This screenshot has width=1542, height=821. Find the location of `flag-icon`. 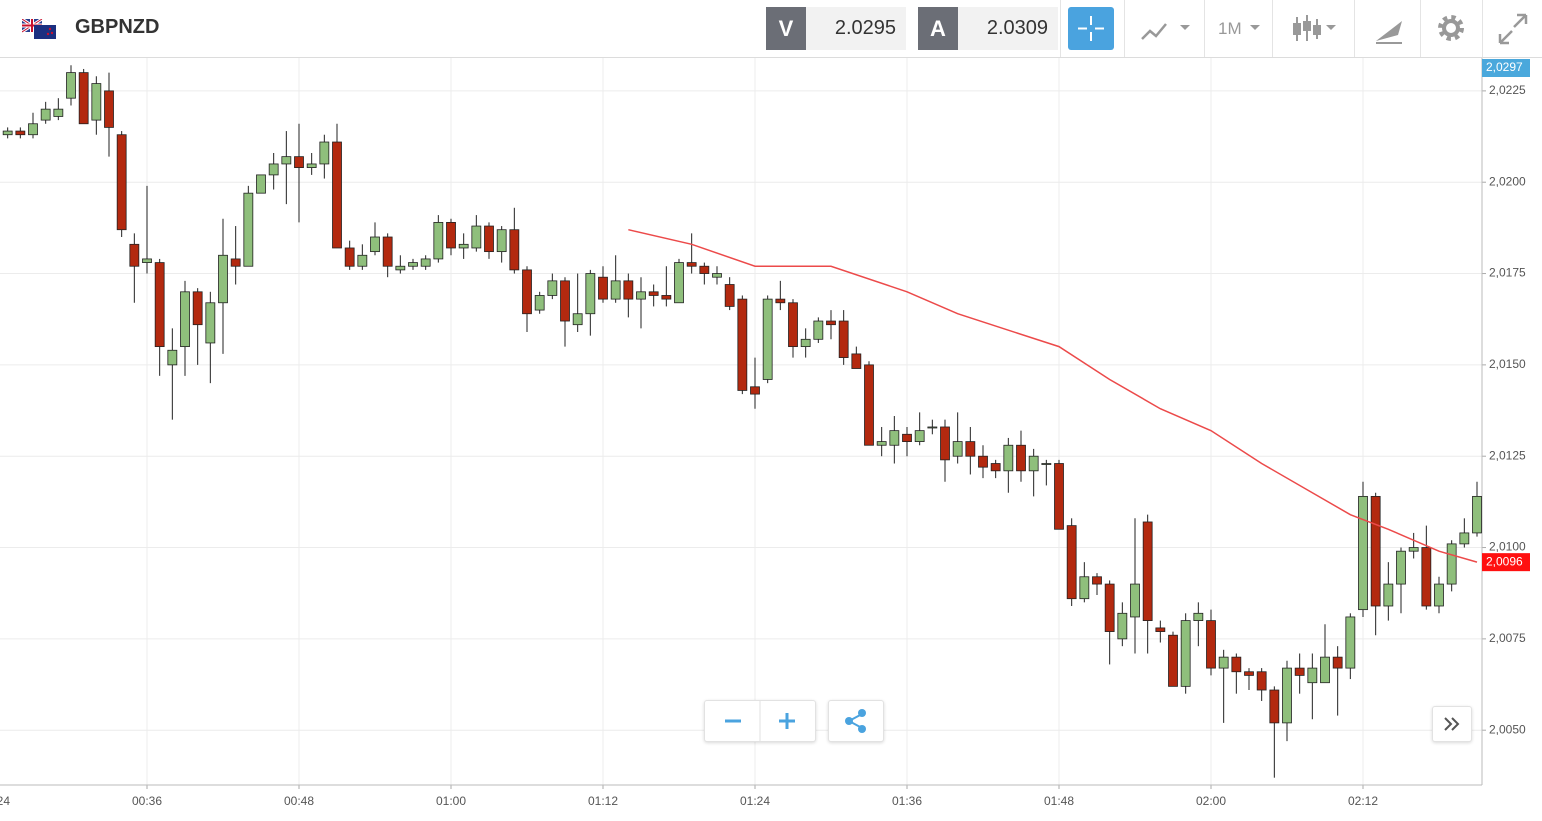

flag-icon is located at coordinates (39, 29).